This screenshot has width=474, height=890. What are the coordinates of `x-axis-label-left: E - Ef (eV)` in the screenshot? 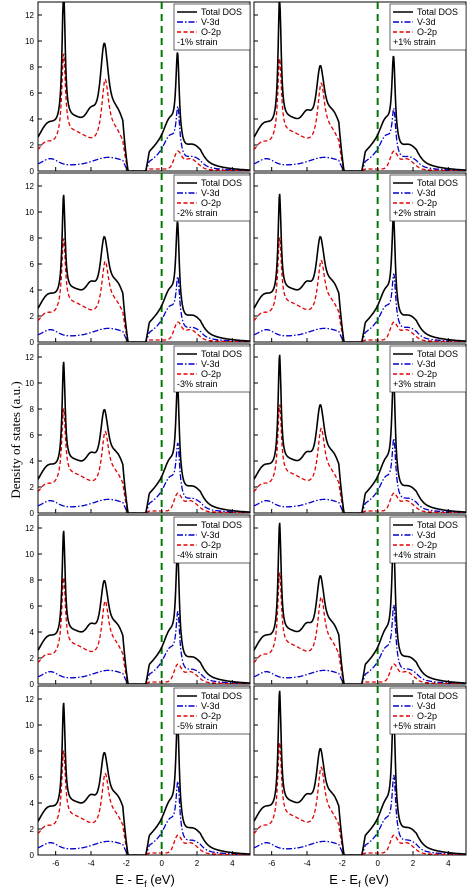 It's located at (145, 880).